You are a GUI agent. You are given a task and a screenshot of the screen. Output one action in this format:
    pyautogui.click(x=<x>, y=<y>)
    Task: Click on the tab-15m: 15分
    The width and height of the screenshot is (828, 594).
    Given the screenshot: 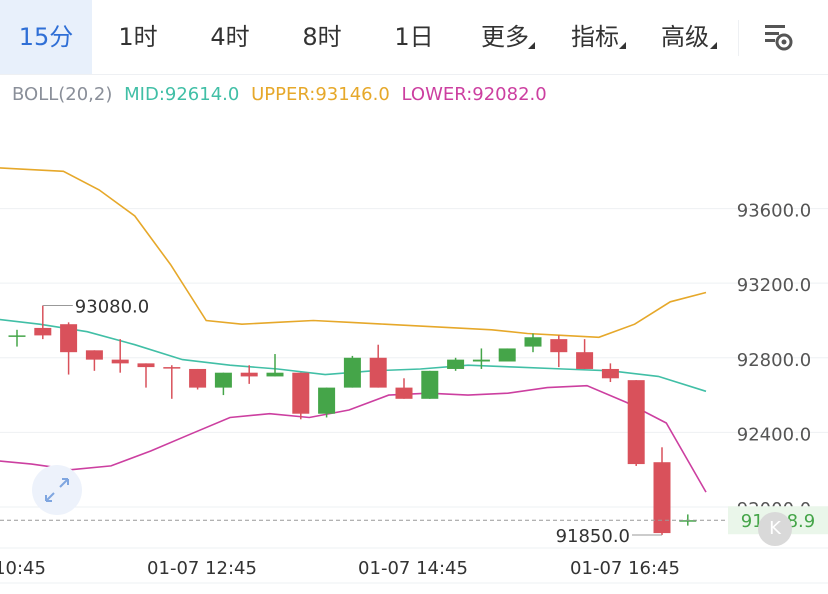 What is the action you would take?
    pyautogui.click(x=46, y=37)
    